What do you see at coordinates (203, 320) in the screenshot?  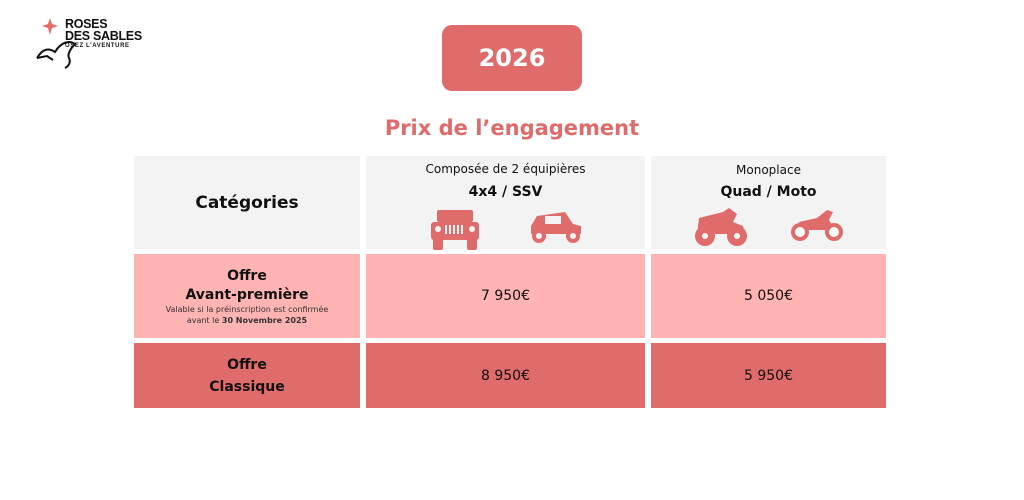 I see `row-note-prefix: avant le` at bounding box center [203, 320].